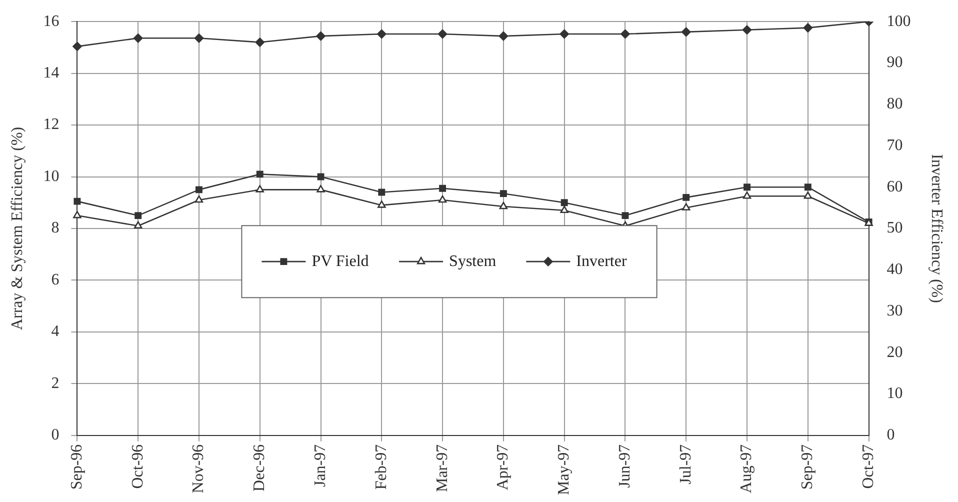  What do you see at coordinates (894, 228) in the screenshot?
I see `y2-tick-label: 50` at bounding box center [894, 228].